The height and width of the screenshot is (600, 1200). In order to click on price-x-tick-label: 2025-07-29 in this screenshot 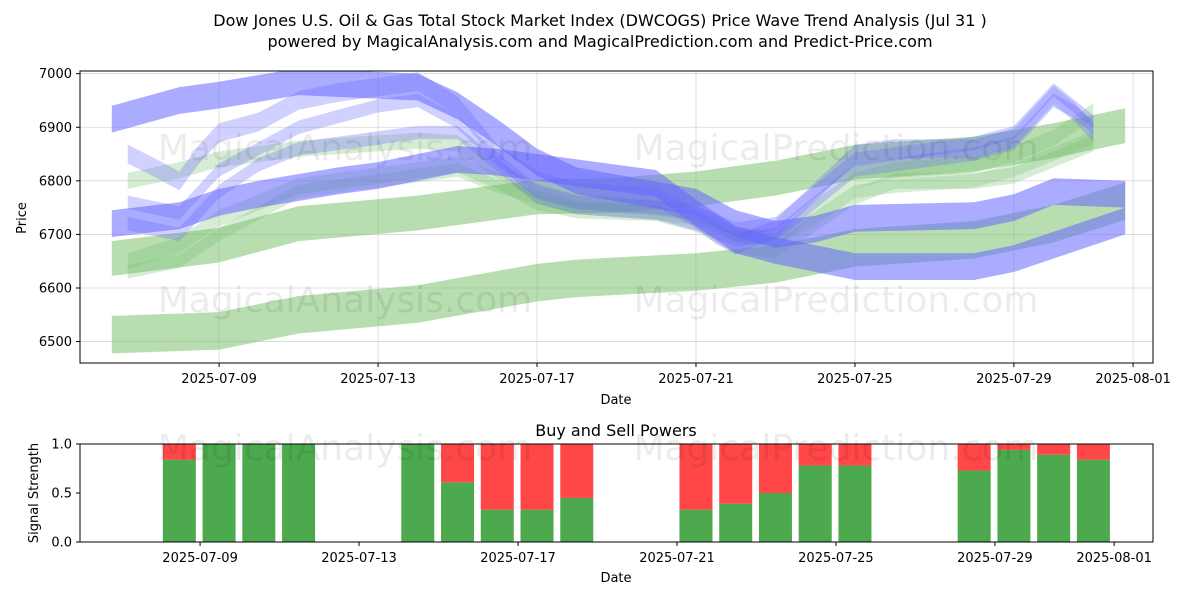, I will do `click(1014, 379)`.